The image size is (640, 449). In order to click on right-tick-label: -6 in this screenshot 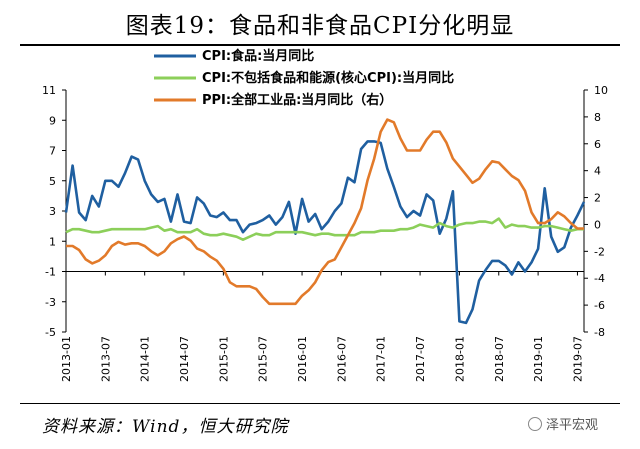, I will do `click(599, 305)`.